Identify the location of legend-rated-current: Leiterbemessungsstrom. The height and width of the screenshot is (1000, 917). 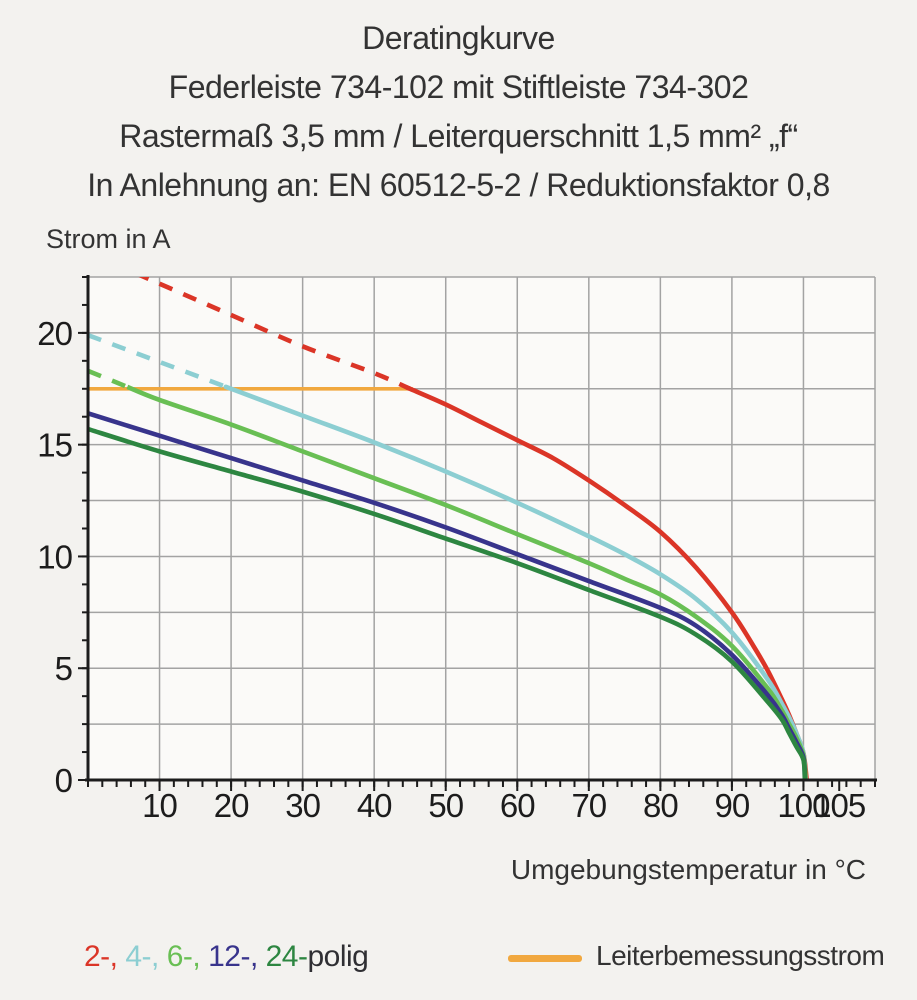
(696, 956).